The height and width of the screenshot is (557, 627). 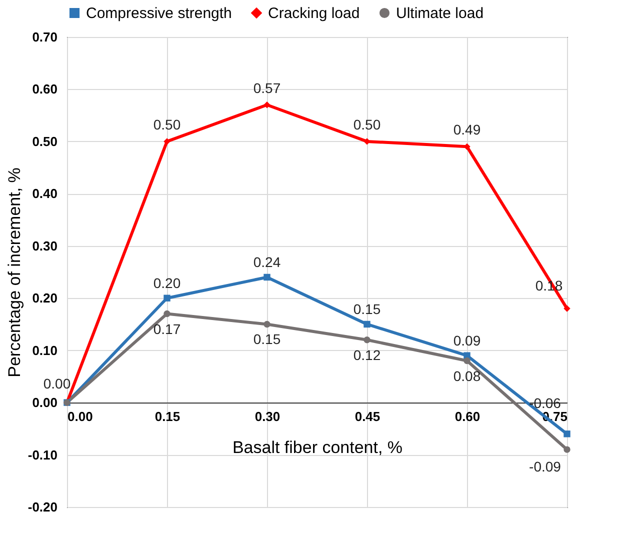 I want to click on data-label: 0.12, so click(x=367, y=354).